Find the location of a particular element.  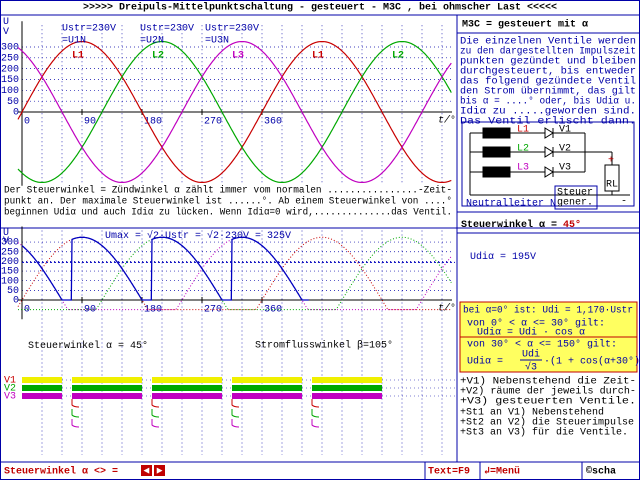

circuit is located at coordinates (548, 165).